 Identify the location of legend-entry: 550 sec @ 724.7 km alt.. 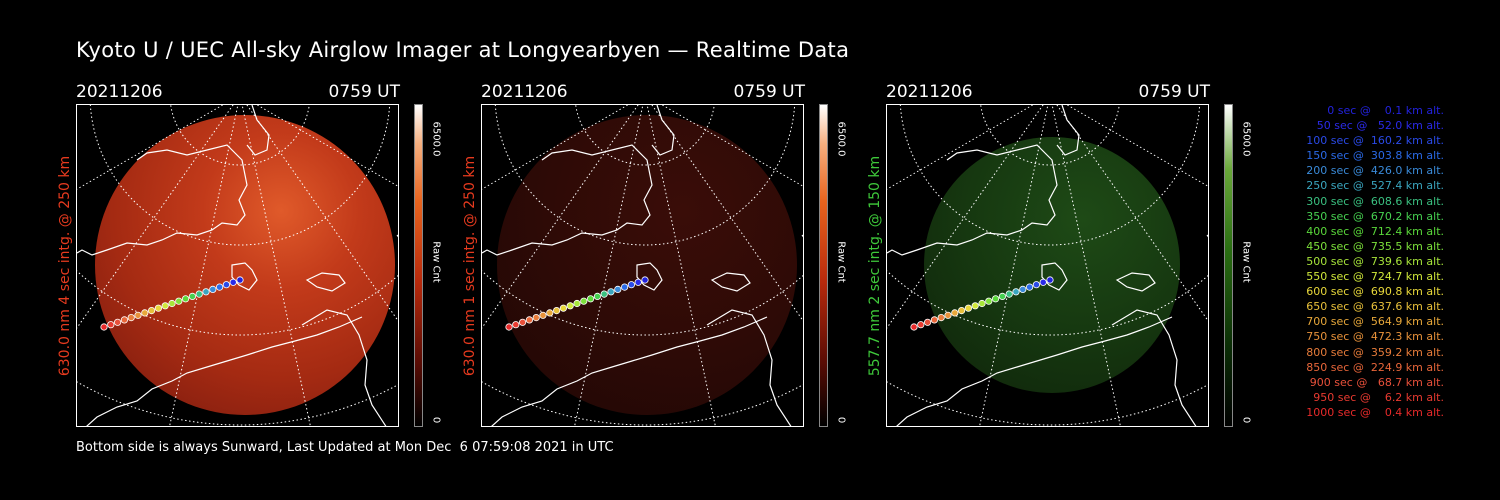
(1373, 277).